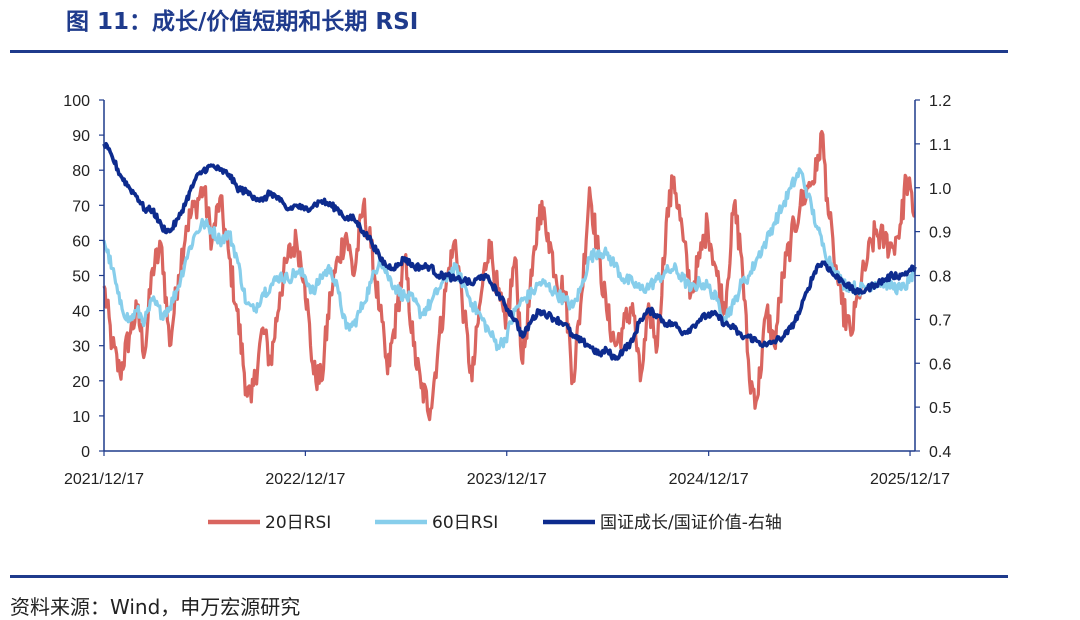 The image size is (1080, 620). What do you see at coordinates (940, 408) in the screenshot?
I see `right-tick-label: 0.5` at bounding box center [940, 408].